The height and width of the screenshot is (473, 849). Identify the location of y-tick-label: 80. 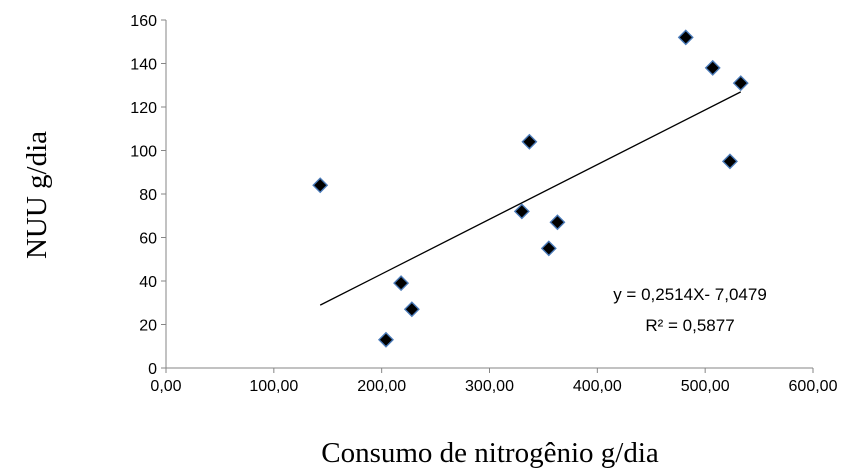
(148, 195).